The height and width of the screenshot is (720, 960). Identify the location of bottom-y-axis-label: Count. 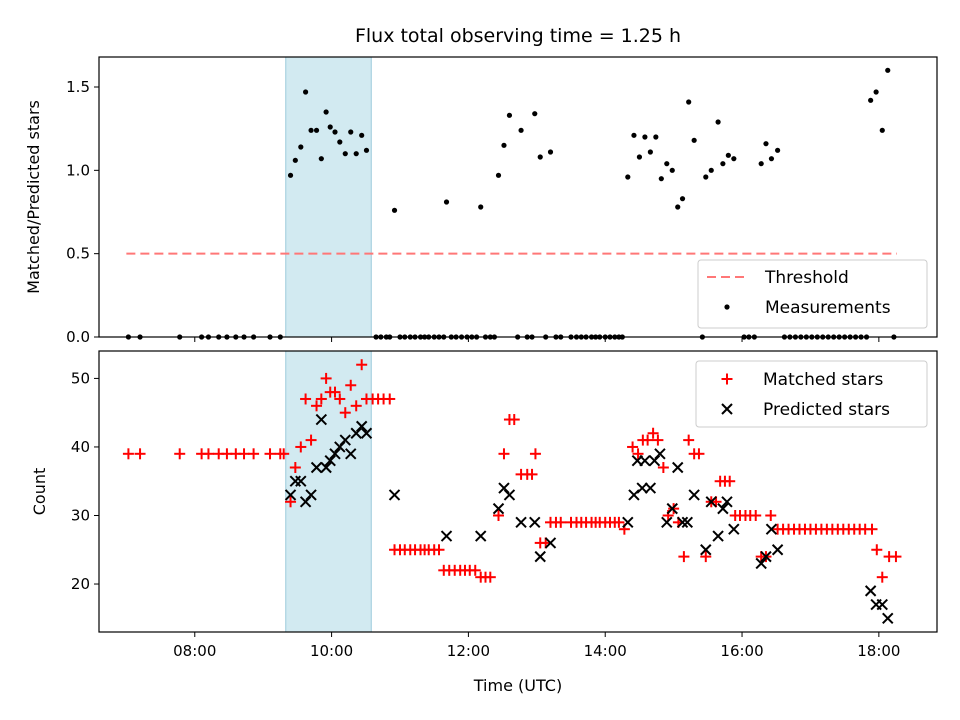
(39, 492).